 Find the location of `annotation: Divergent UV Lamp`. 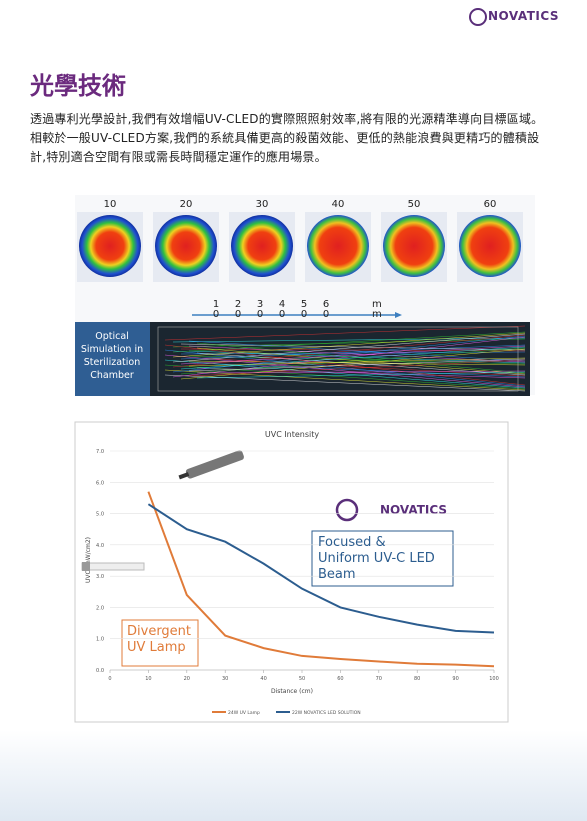

annotation: Divergent UV Lamp is located at coordinates (159, 639).